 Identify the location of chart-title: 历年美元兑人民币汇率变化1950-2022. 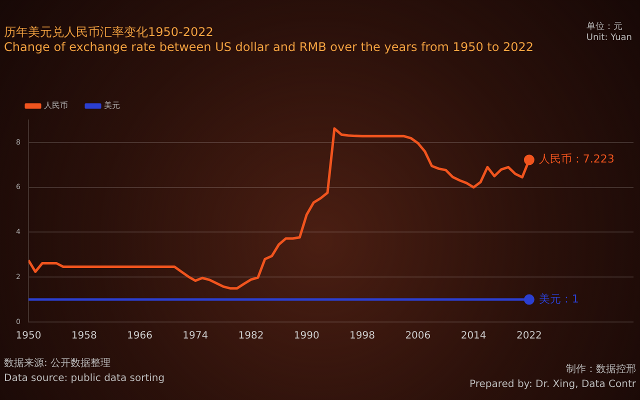
(109, 32).